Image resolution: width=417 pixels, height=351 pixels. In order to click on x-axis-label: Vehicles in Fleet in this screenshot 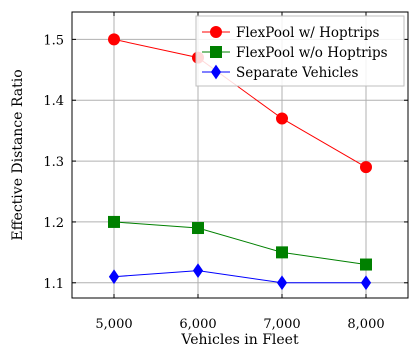, I will do `click(239, 340)`.